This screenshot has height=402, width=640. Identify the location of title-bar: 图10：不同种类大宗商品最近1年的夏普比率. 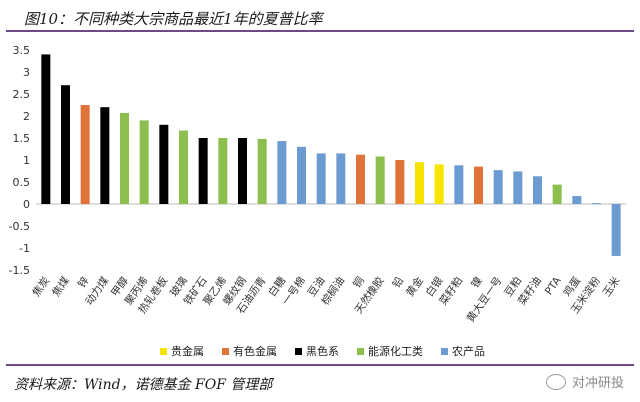
(320, 18).